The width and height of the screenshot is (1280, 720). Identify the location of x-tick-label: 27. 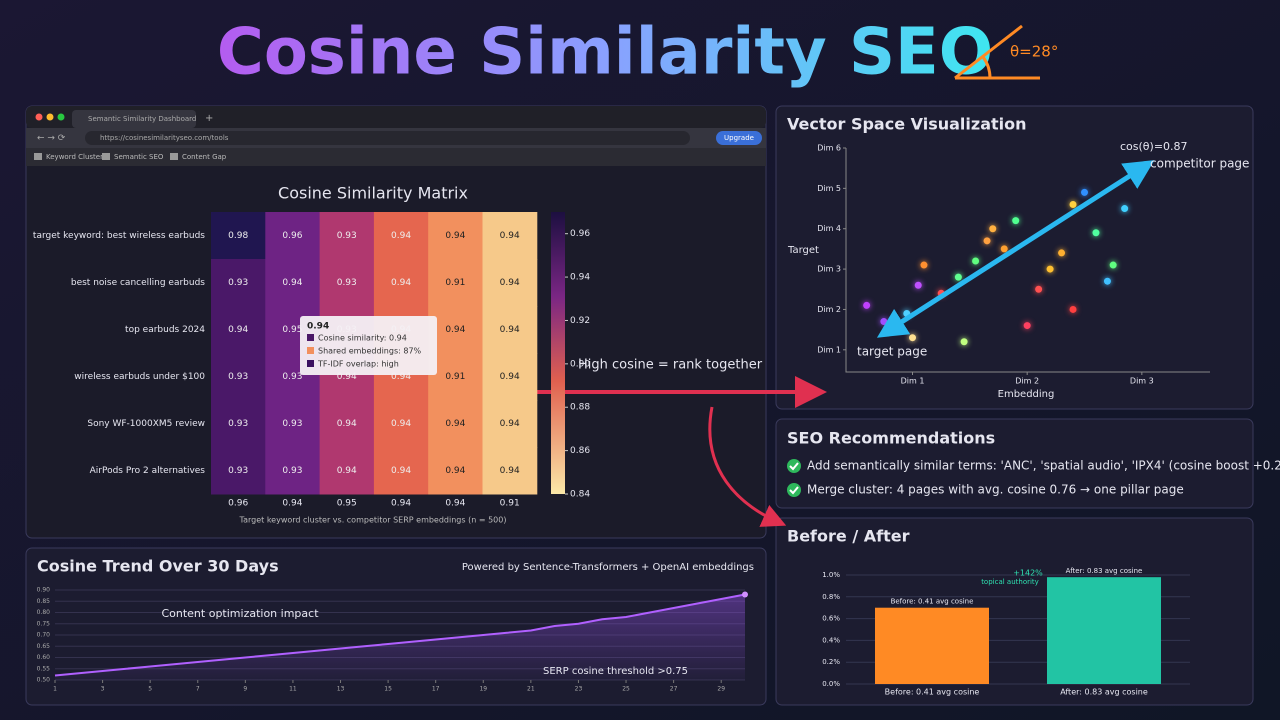
(674, 689).